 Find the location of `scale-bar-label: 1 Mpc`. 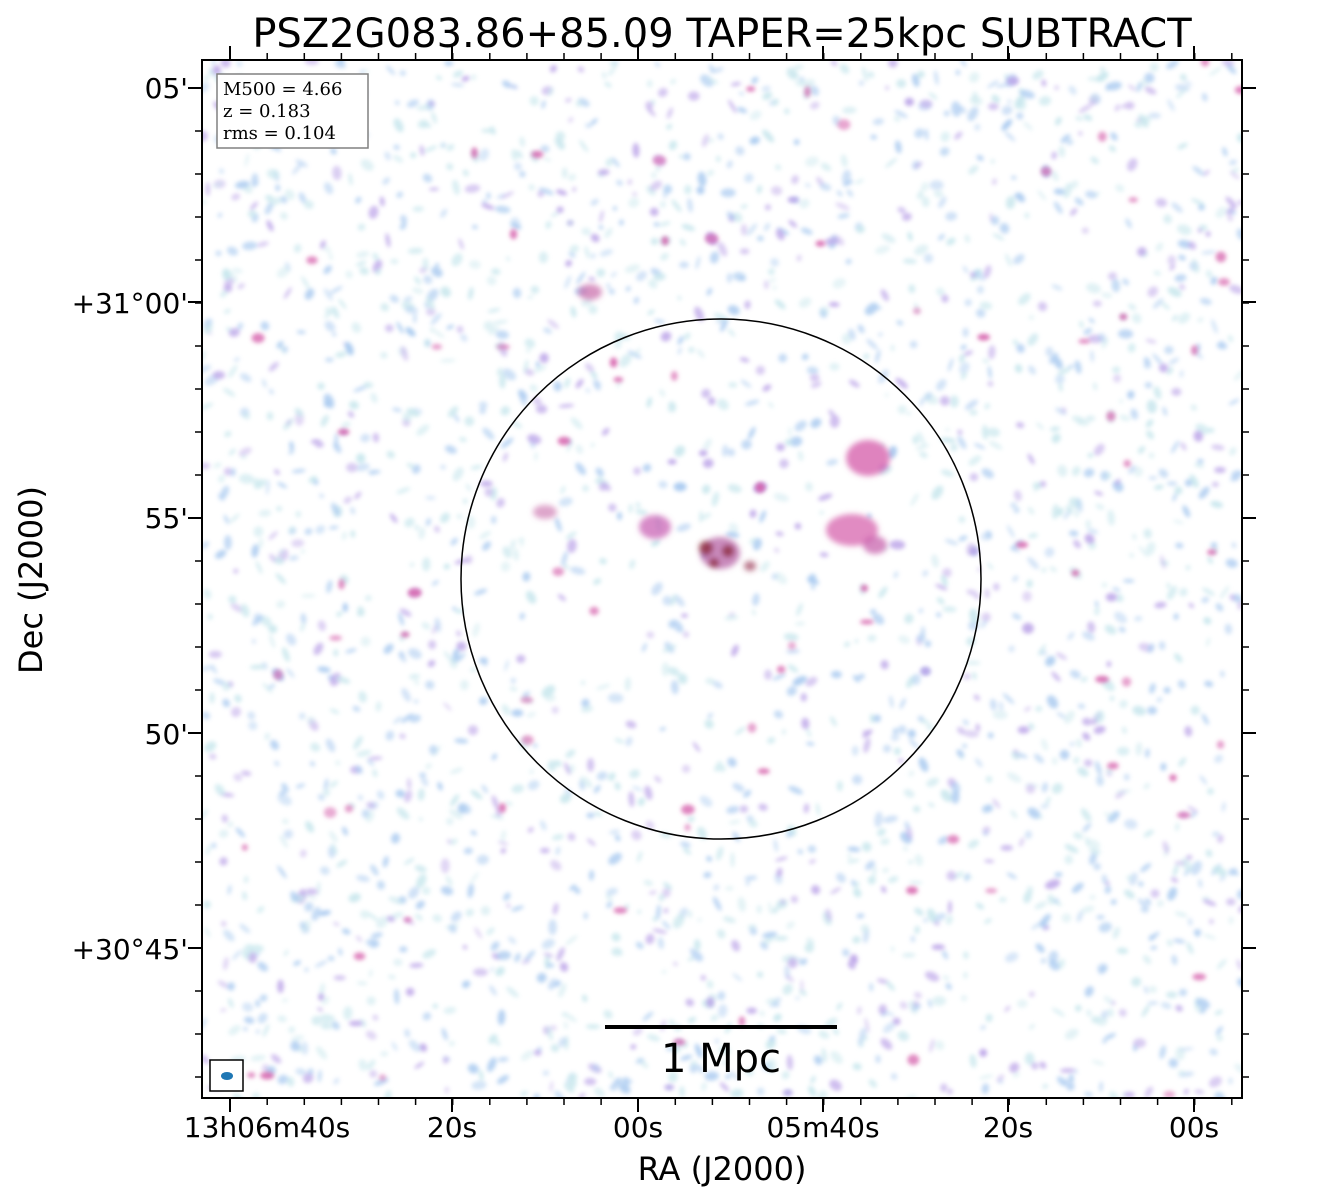

scale-bar-label: 1 Mpc is located at coordinates (721, 1059).